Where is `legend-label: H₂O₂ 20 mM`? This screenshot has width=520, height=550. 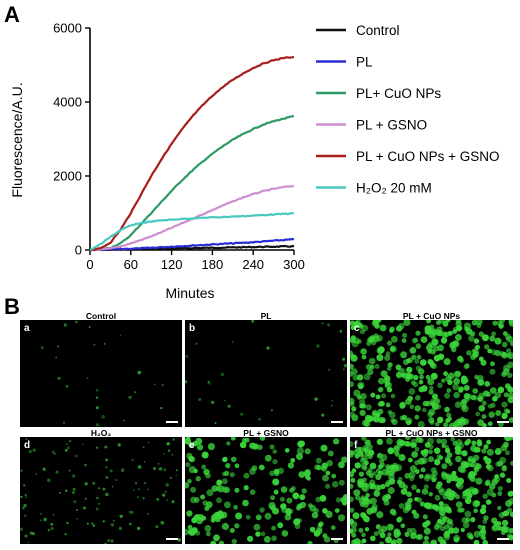
legend-label: H₂O₂ 20 mM is located at coordinates (394, 188).